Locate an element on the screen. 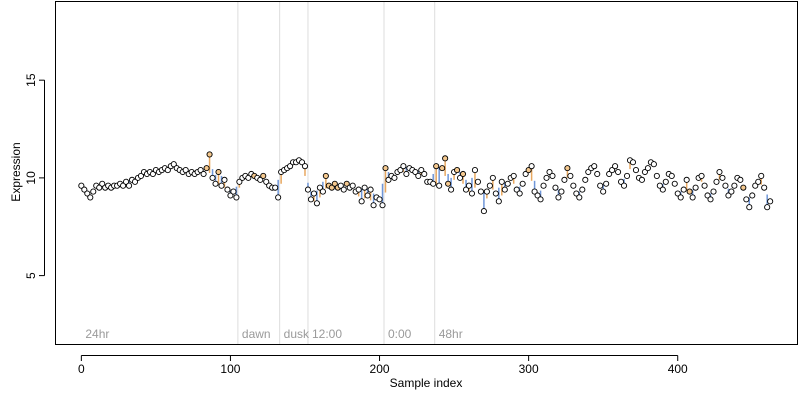  segment-labels: 24hr dawn dusk 12:00 0:00 48hr is located at coordinates (273, 334).